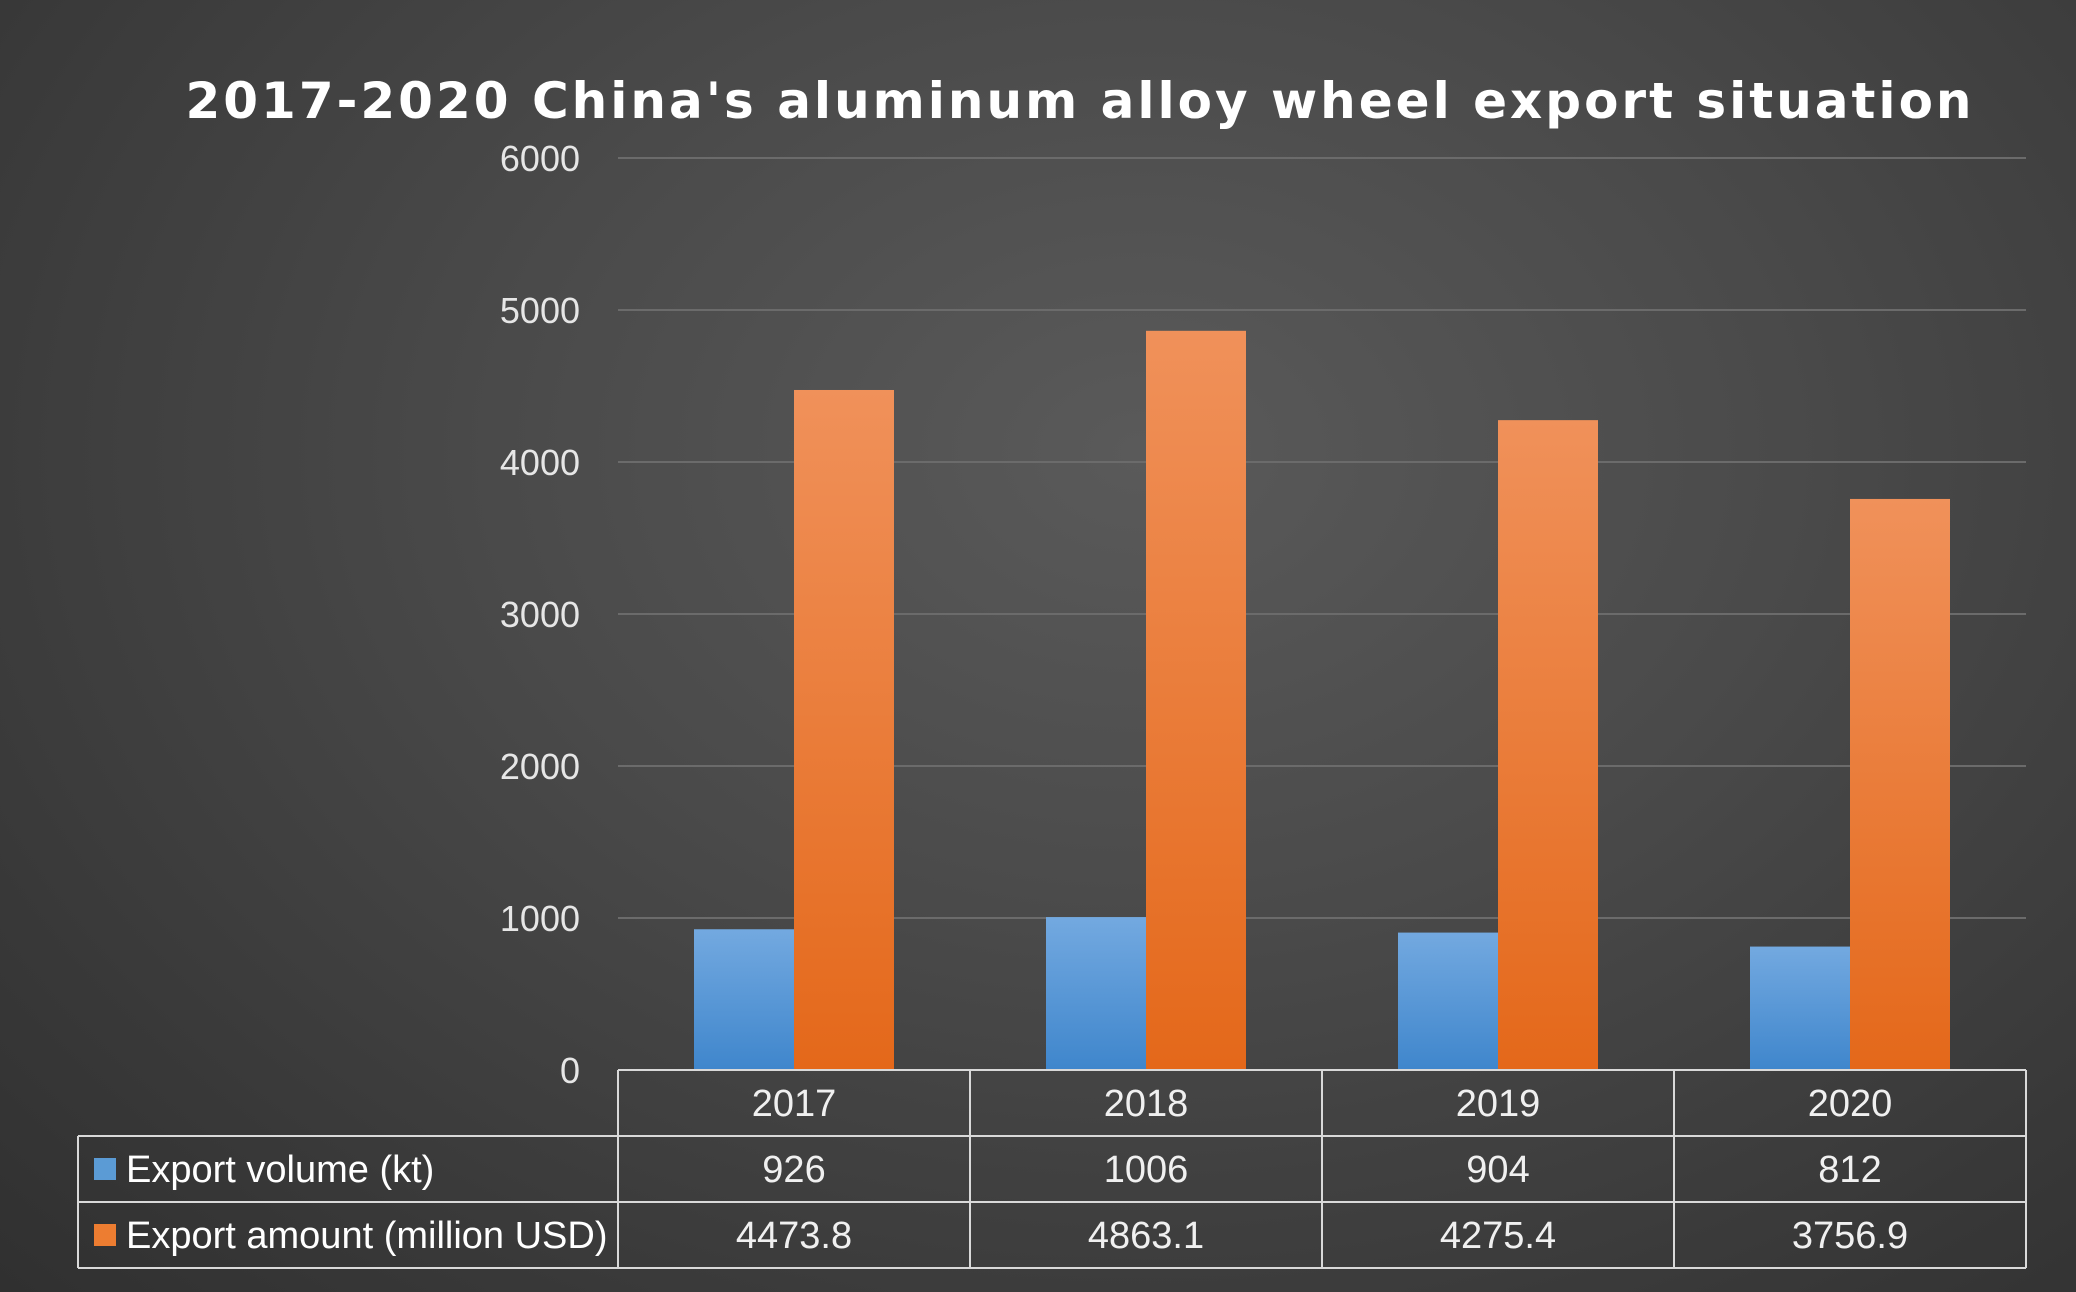 This screenshot has height=1292, width=2076. Describe the element at coordinates (1900, 784) in the screenshot. I see `bar-series-2-2020` at that location.